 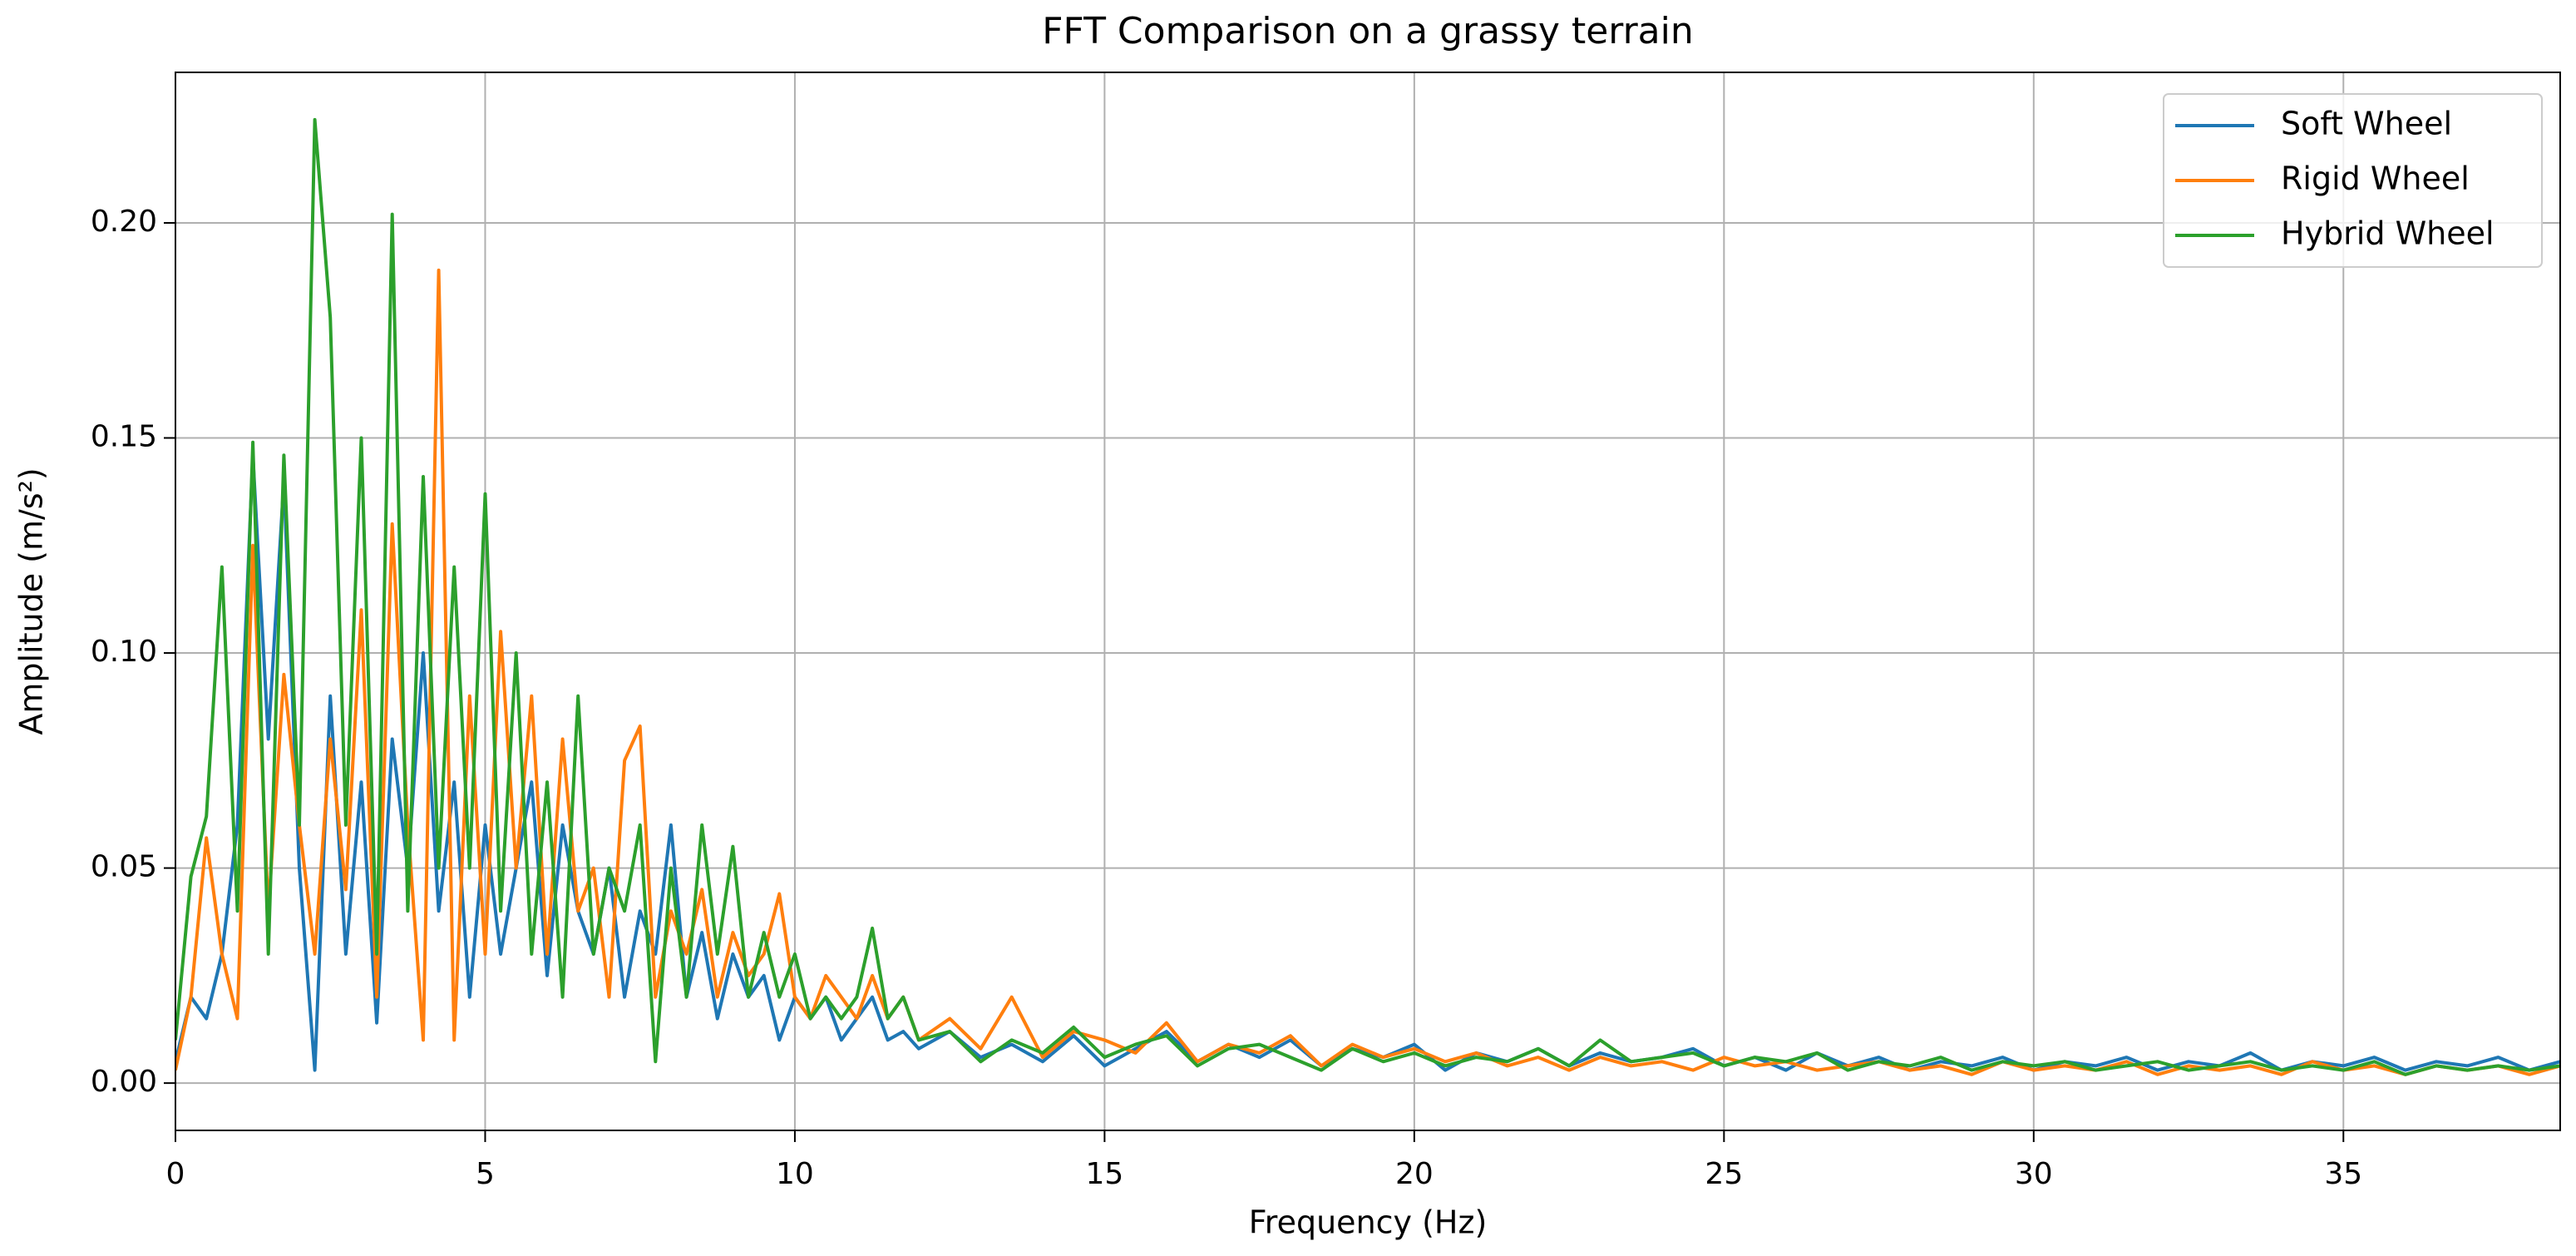 I want to click on y-axis-label: Amplitude (m/s²), so click(x=31, y=600).